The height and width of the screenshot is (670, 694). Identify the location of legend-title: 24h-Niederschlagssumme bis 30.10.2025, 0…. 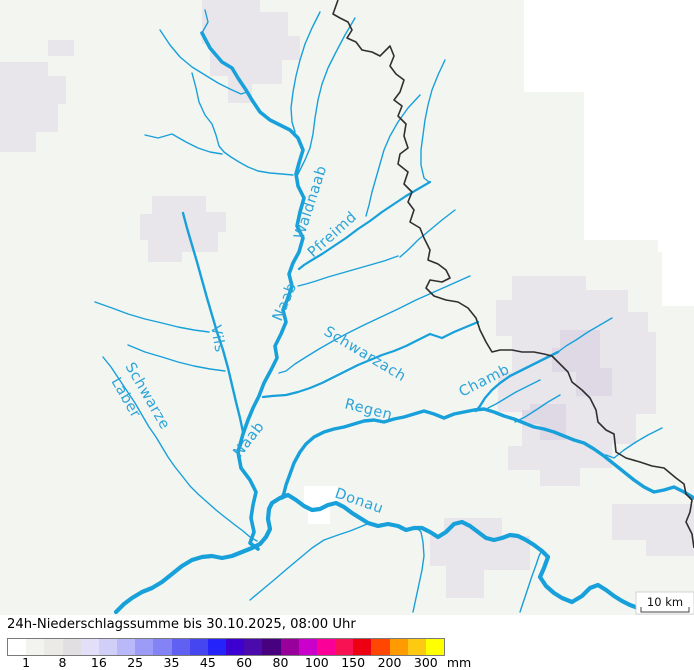
(181, 624).